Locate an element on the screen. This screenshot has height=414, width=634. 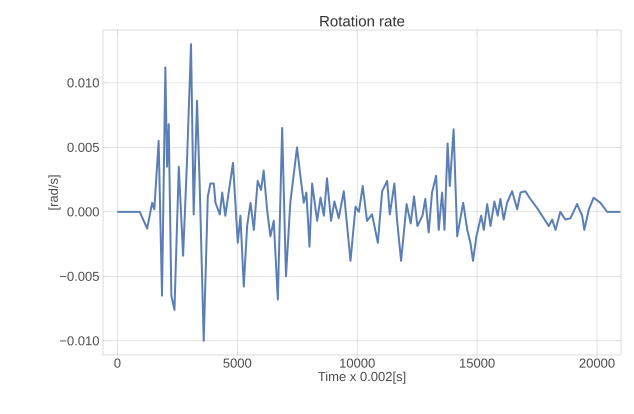
x-tick-label: 0 is located at coordinates (117, 363).